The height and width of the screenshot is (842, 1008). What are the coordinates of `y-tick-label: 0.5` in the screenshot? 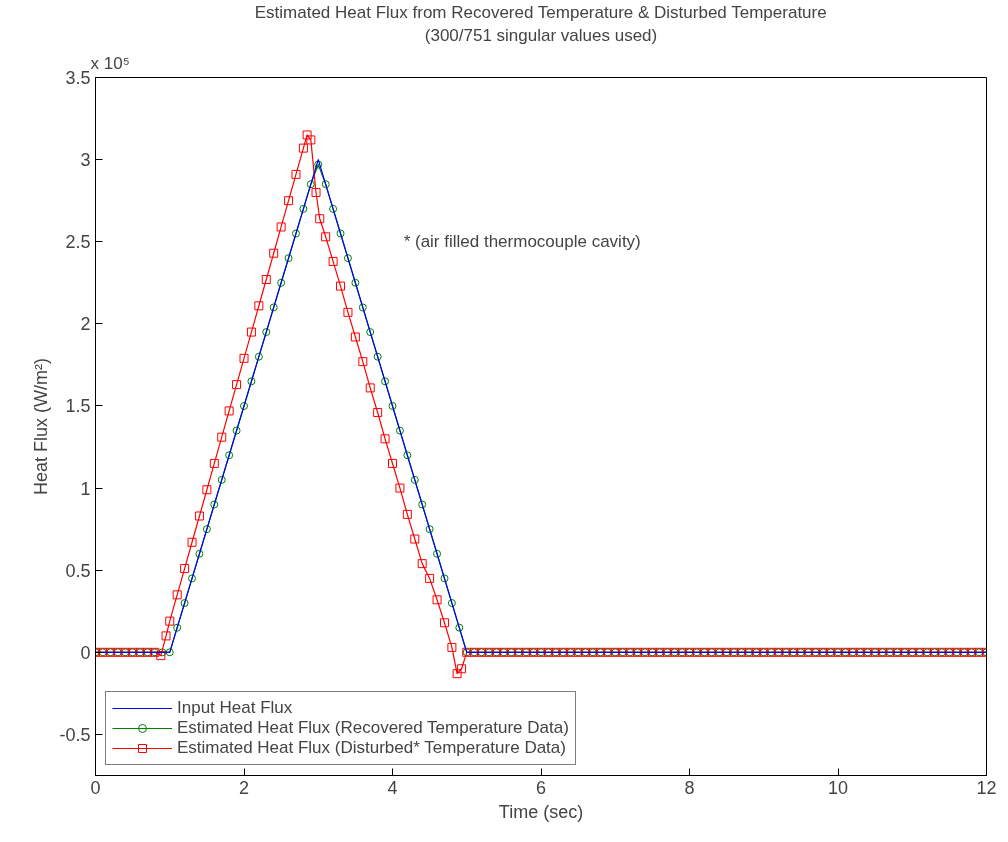 It's located at (78, 570).